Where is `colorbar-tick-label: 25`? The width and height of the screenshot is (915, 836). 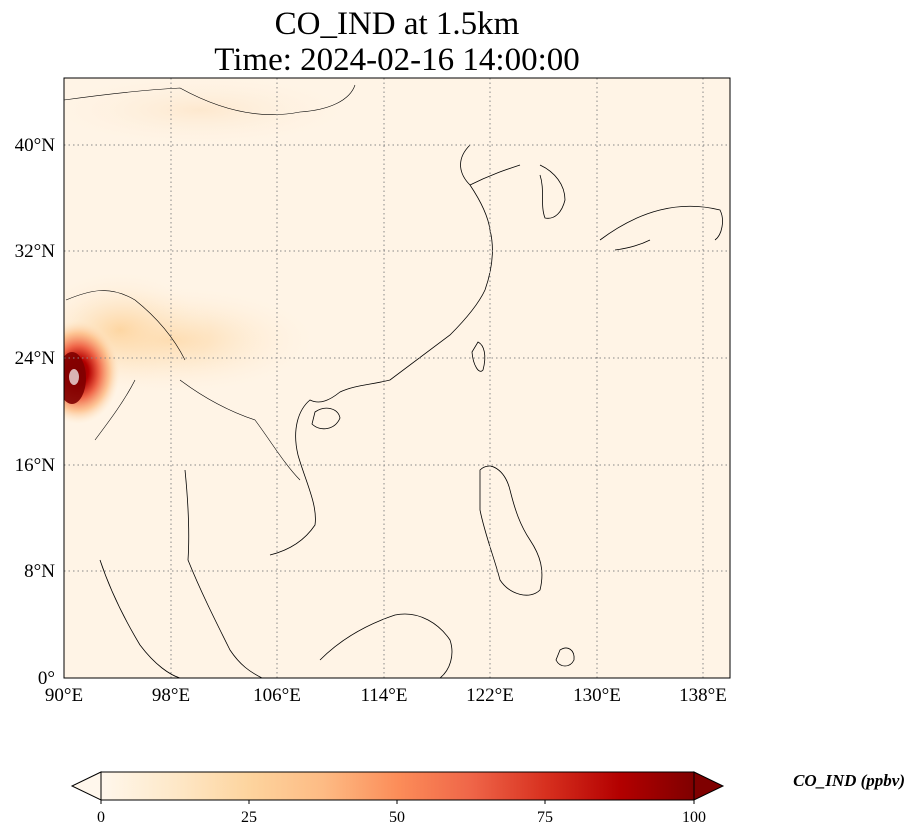
colorbar-tick-label: 25 is located at coordinates (249, 817).